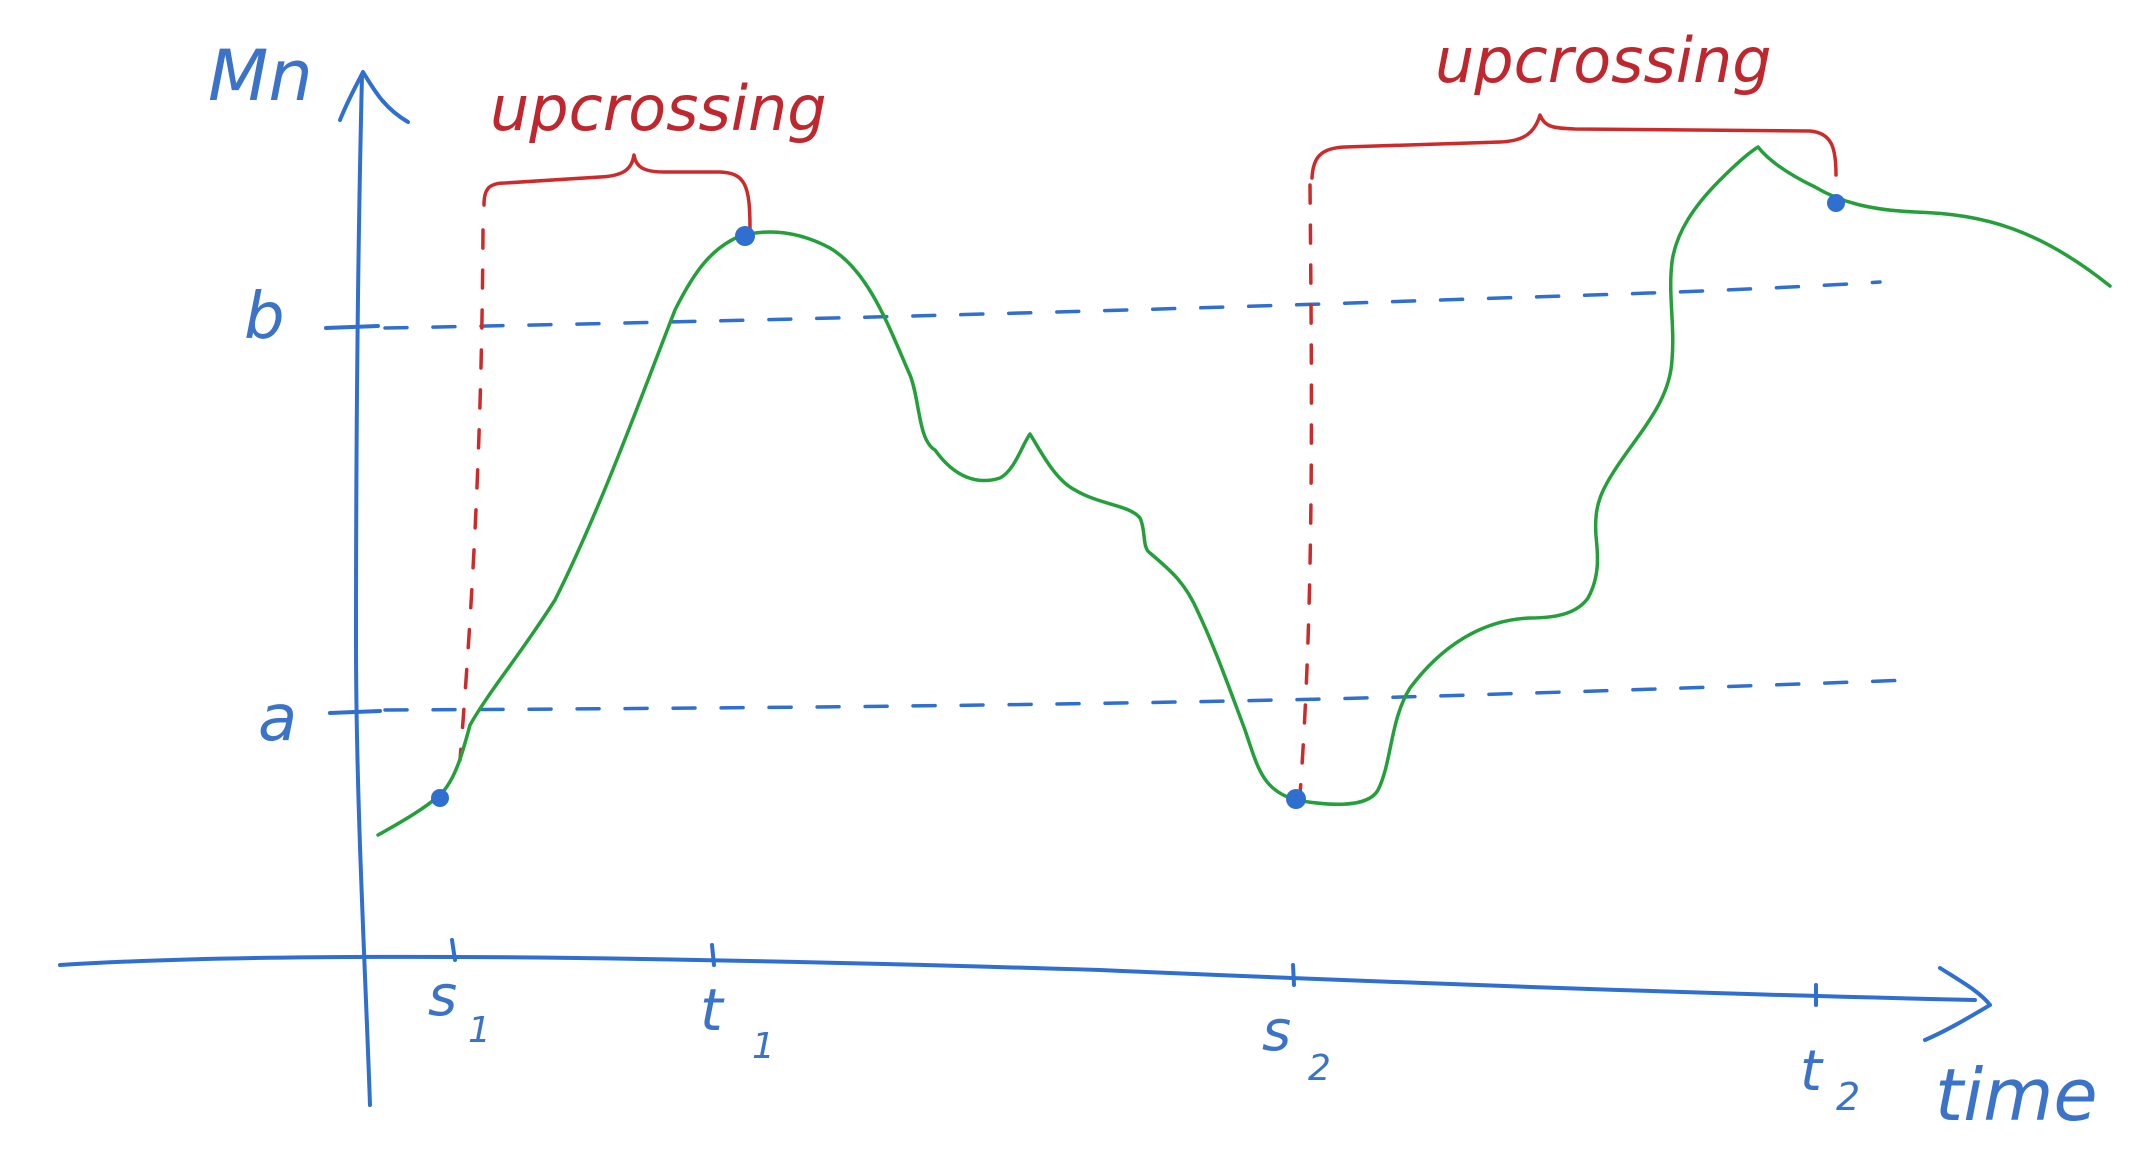 The image size is (2153, 1167). What do you see at coordinates (453, 950) in the screenshot?
I see `tick-s1` at bounding box center [453, 950].